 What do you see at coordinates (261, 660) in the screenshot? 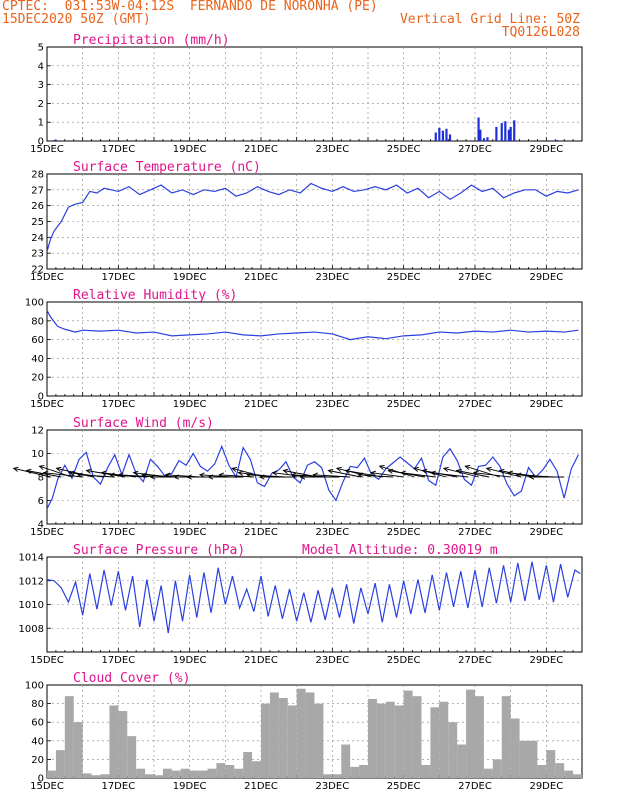
I see `pressure-xtick-label: 21DEC` at bounding box center [261, 660].